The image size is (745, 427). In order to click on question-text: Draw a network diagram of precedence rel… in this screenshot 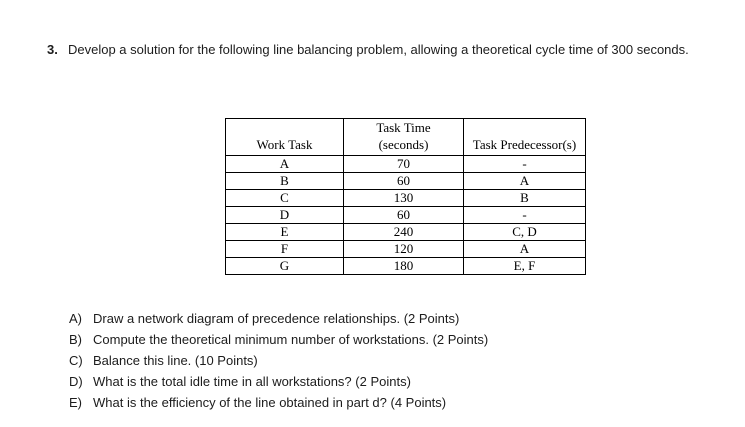, I will do `click(276, 318)`.